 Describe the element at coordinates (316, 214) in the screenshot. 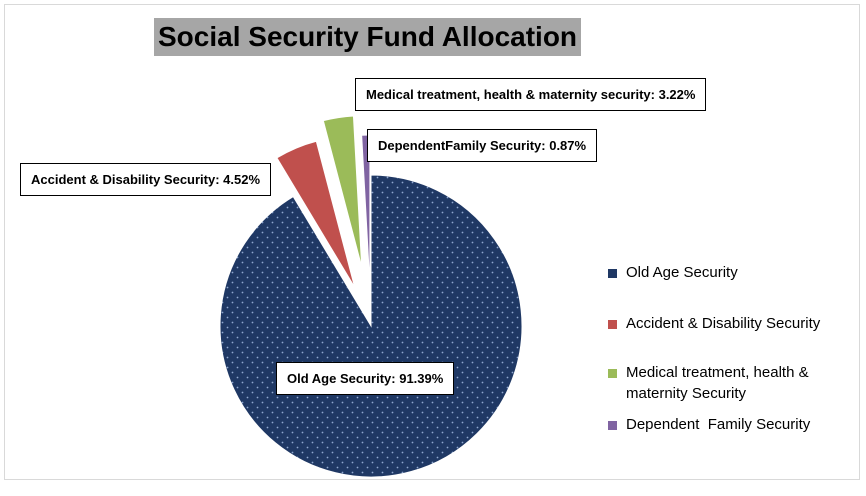

I see `slice-accident-disability` at that location.